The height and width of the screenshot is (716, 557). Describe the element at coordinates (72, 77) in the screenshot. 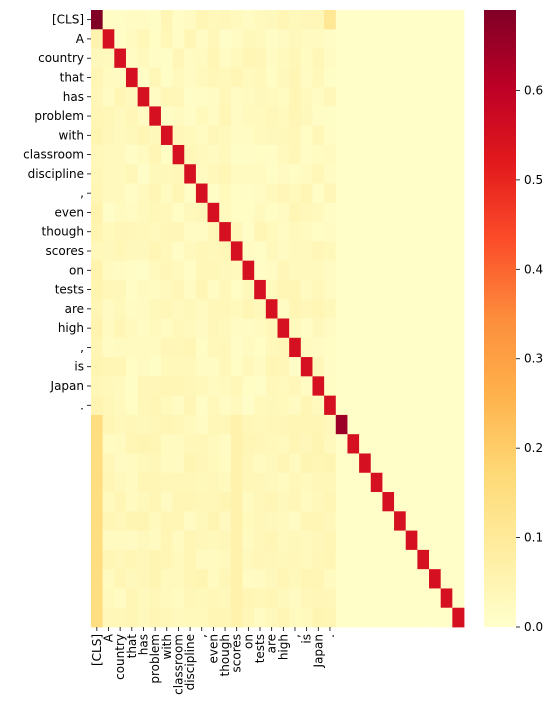

I see `y-tick-label: that` at that location.